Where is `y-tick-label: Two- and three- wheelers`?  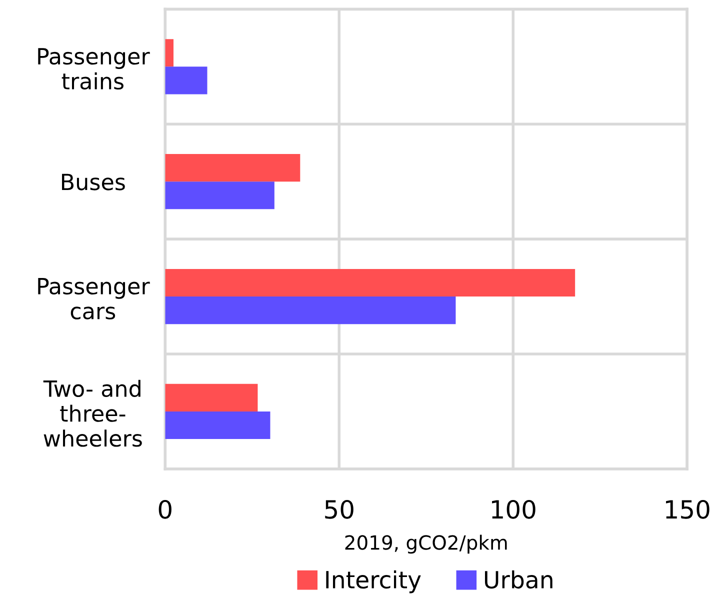
y-tick-label: Two- and three- wheelers is located at coordinates (92, 413).